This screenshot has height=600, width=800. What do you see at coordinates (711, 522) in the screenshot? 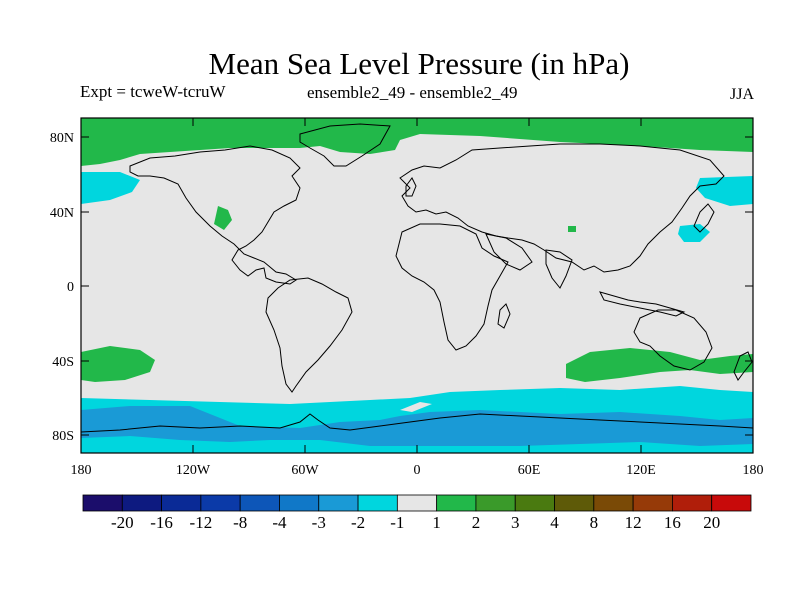
I see `colorbar-label: 20` at bounding box center [711, 522].